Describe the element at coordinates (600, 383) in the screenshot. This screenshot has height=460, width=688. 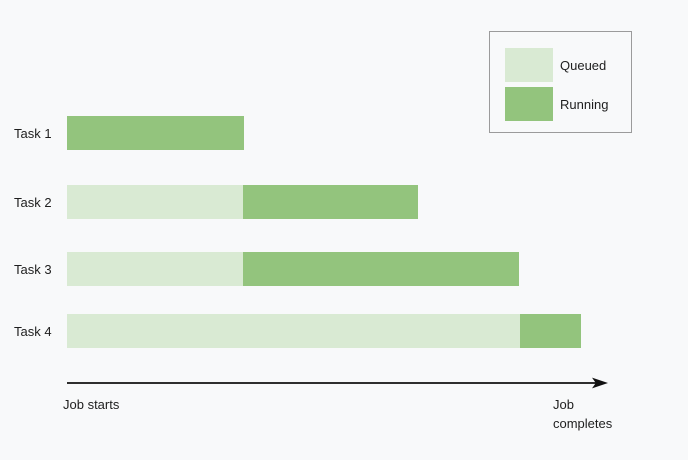
I see `arrowhead-icon` at that location.